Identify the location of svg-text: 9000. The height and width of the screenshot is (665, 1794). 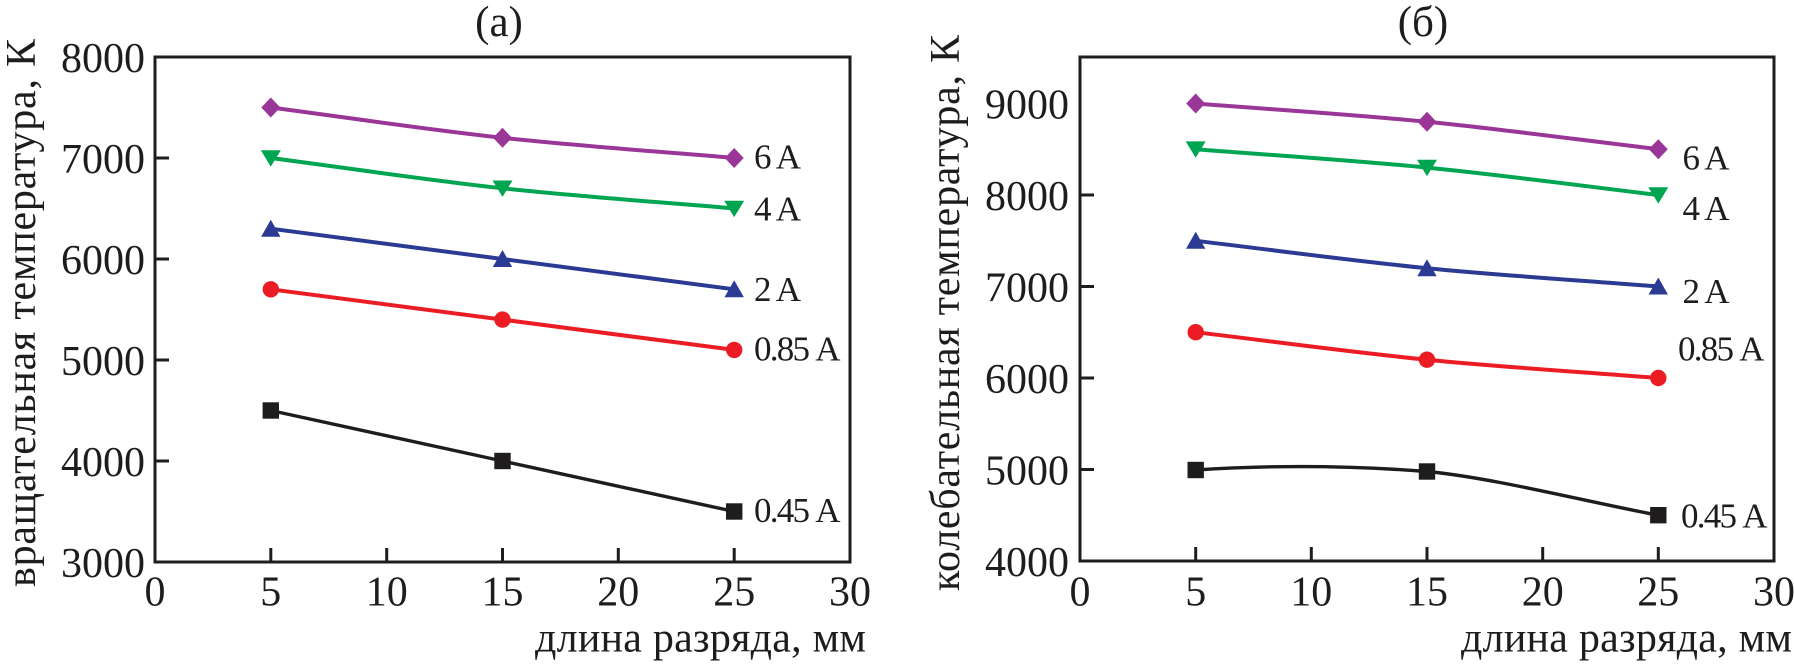
(1027, 106).